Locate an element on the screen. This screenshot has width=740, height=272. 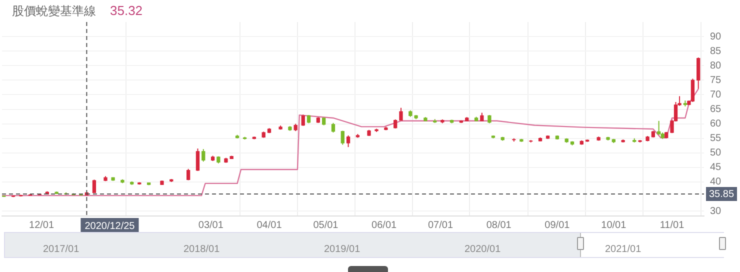
chart-subtitle: 35.32 is located at coordinates (126, 10).